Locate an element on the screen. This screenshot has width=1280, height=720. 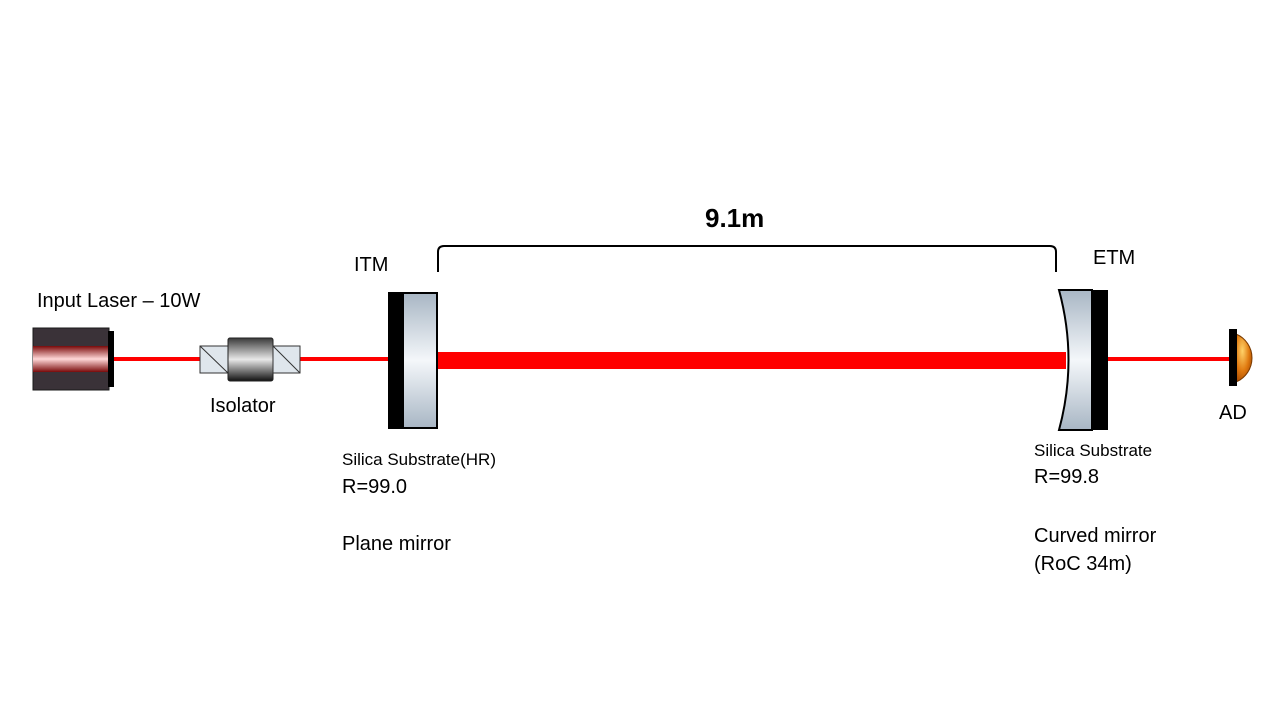
etm-mirror-icon is located at coordinates (1082, 360).